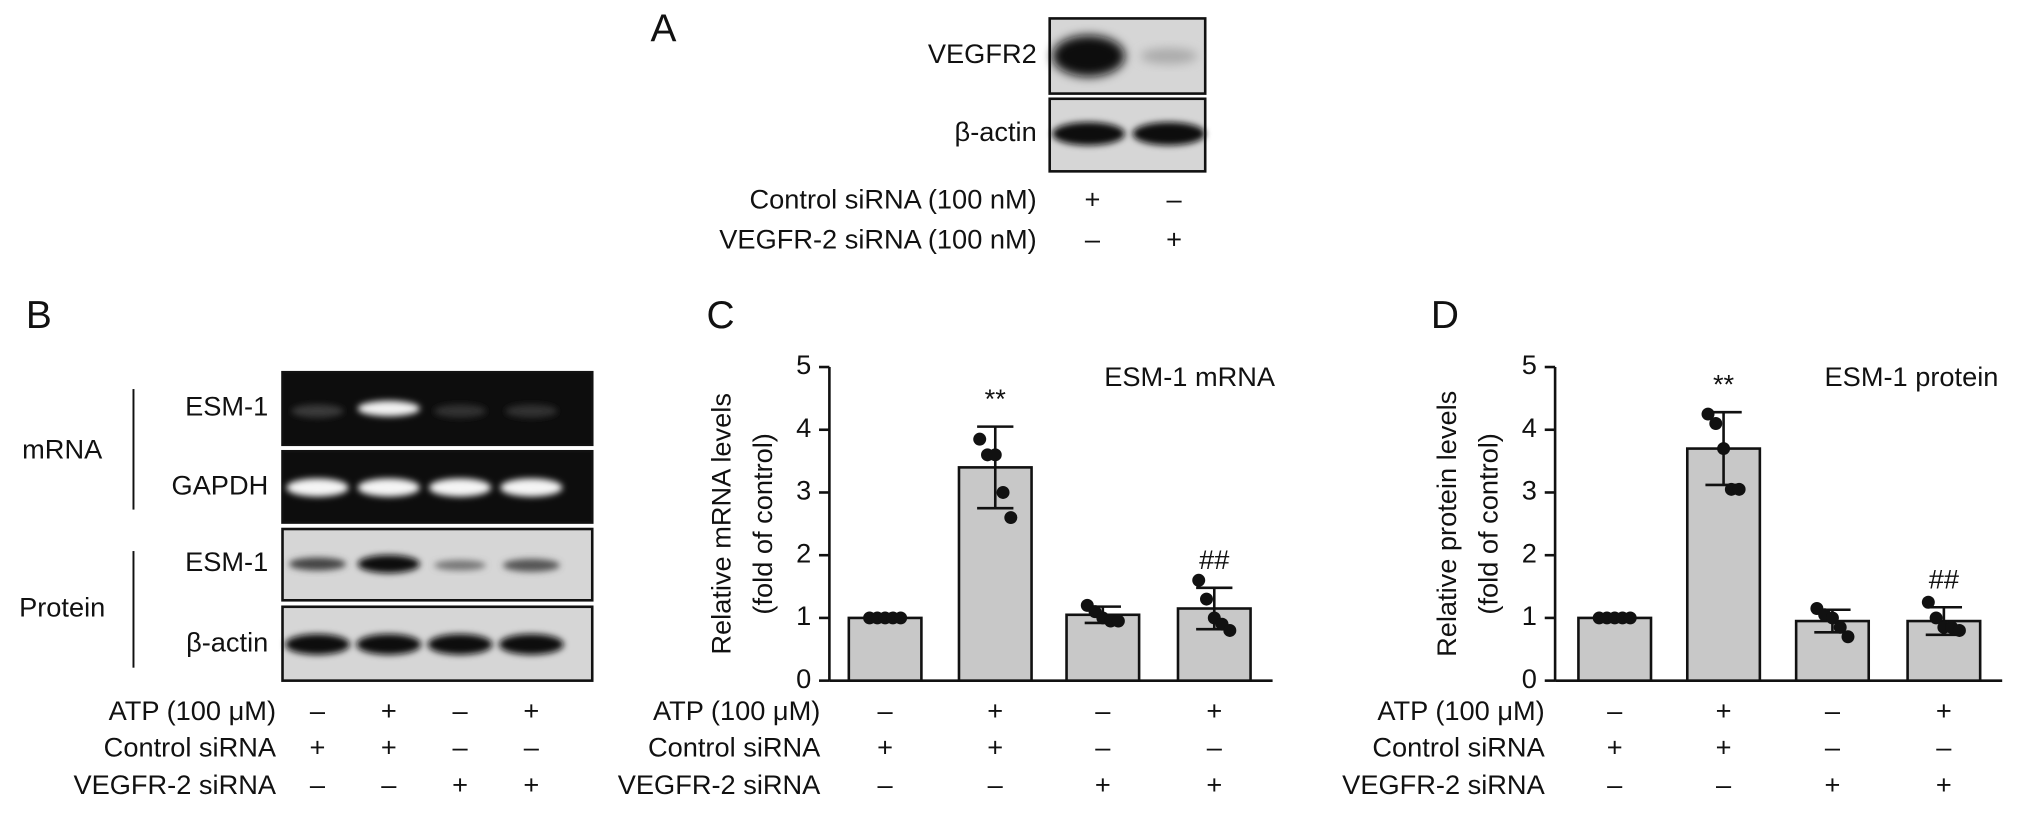 The height and width of the screenshot is (817, 2032). Describe the element at coordinates (803, 615) in the screenshot. I see `y-tick-label: 1` at that location.